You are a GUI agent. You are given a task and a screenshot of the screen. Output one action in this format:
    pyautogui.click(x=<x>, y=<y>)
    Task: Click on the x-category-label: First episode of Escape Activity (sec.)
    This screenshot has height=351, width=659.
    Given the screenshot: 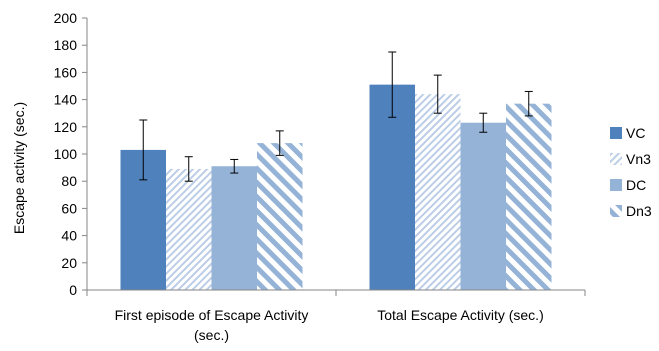 What is the action you would take?
    pyautogui.click(x=212, y=325)
    